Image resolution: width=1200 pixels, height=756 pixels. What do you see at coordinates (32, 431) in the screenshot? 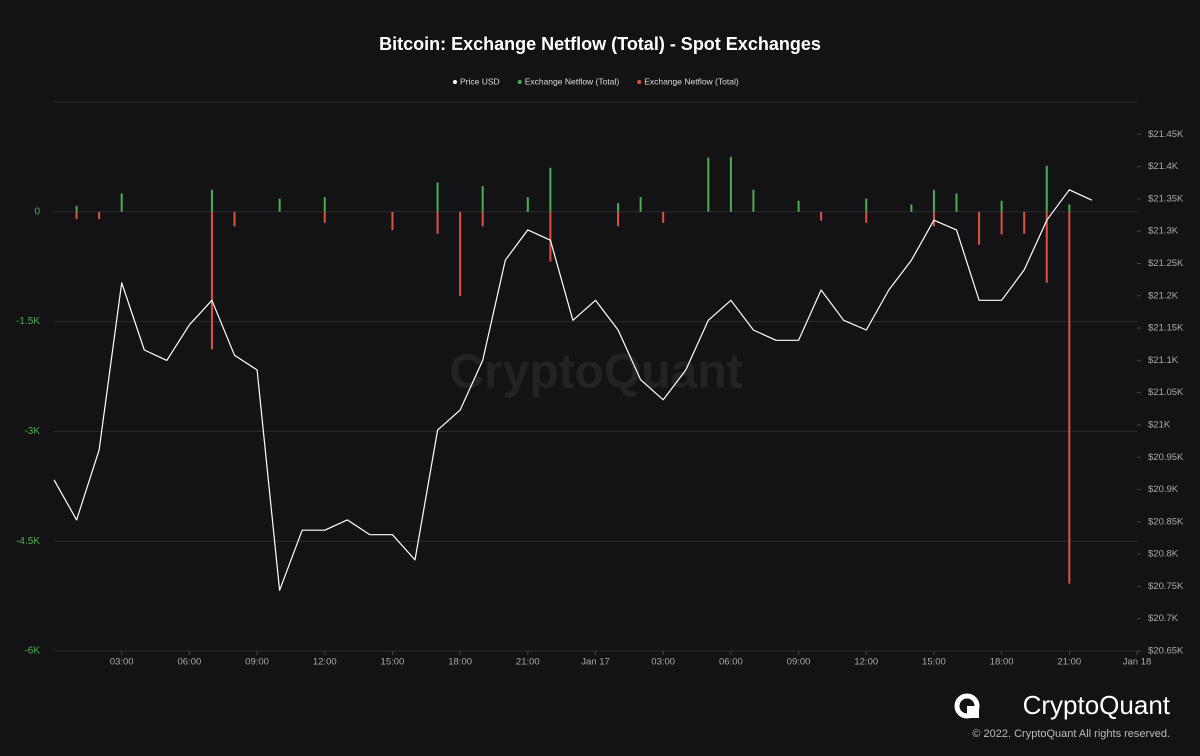
I see `y-tick-label: -3K` at bounding box center [32, 431].